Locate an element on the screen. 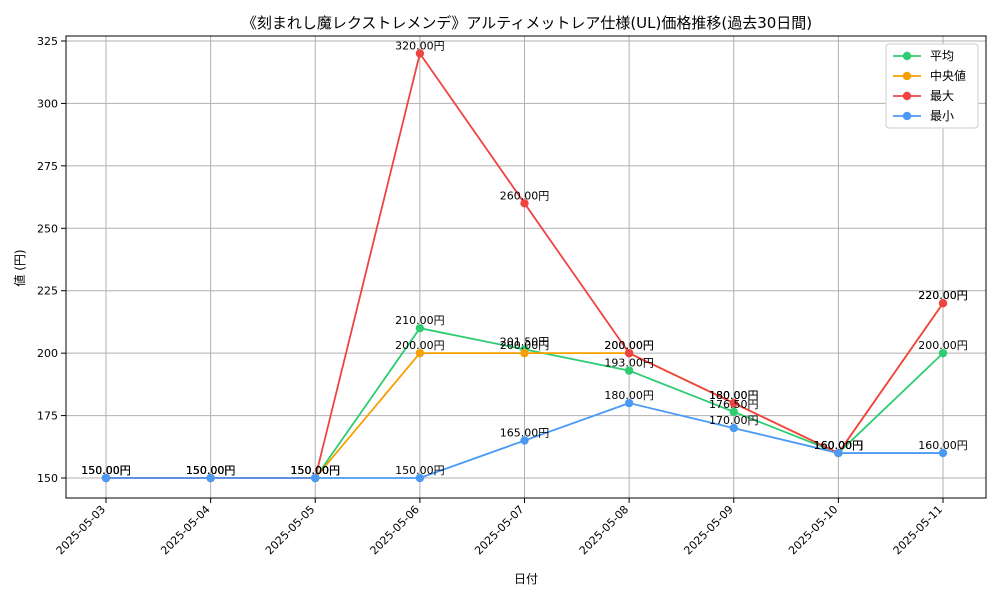 This screenshot has height=600, width=1000. data-label: 320.00円 is located at coordinates (420, 45).